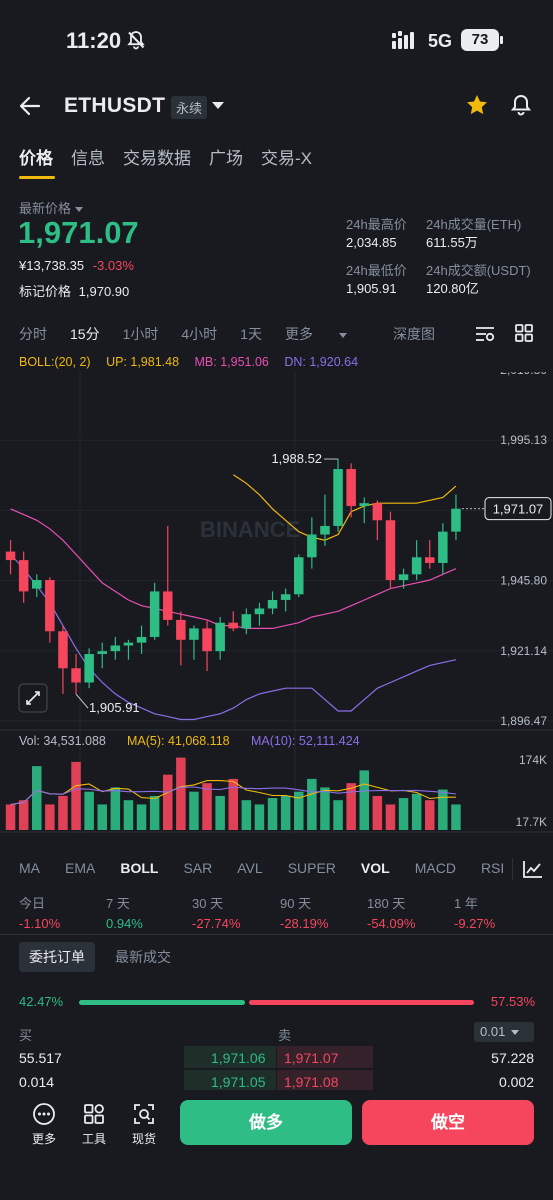 Image resolution: width=553 pixels, height=1200 pixels. I want to click on main-tabs: 价格 信息 交易数据 广场 交易-X, so click(165, 158).